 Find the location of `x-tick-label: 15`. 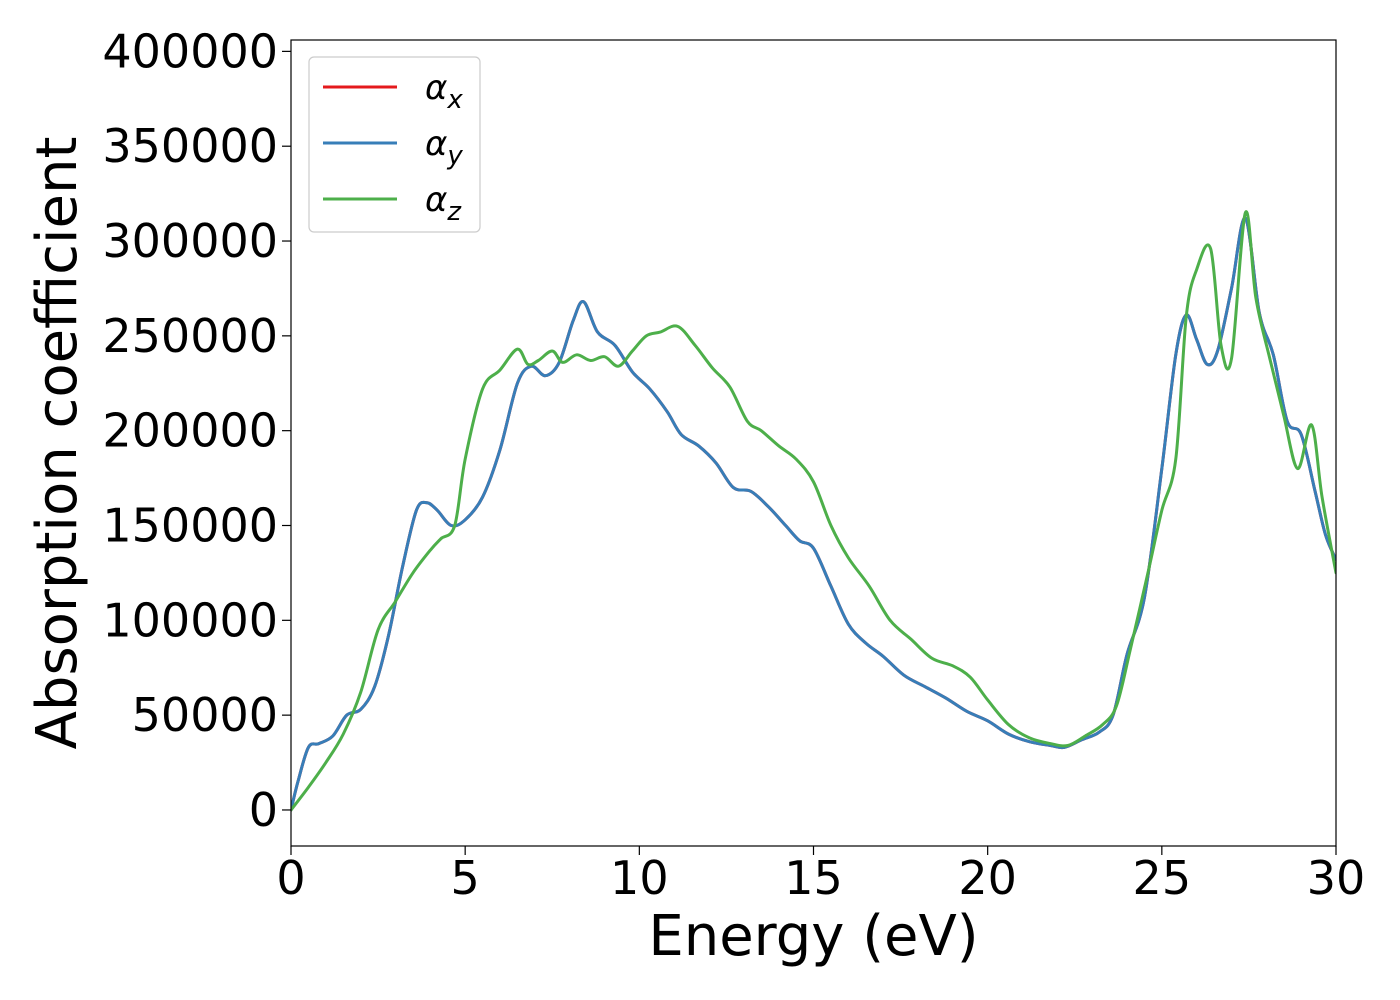

x-tick-label: 15 is located at coordinates (813, 878).